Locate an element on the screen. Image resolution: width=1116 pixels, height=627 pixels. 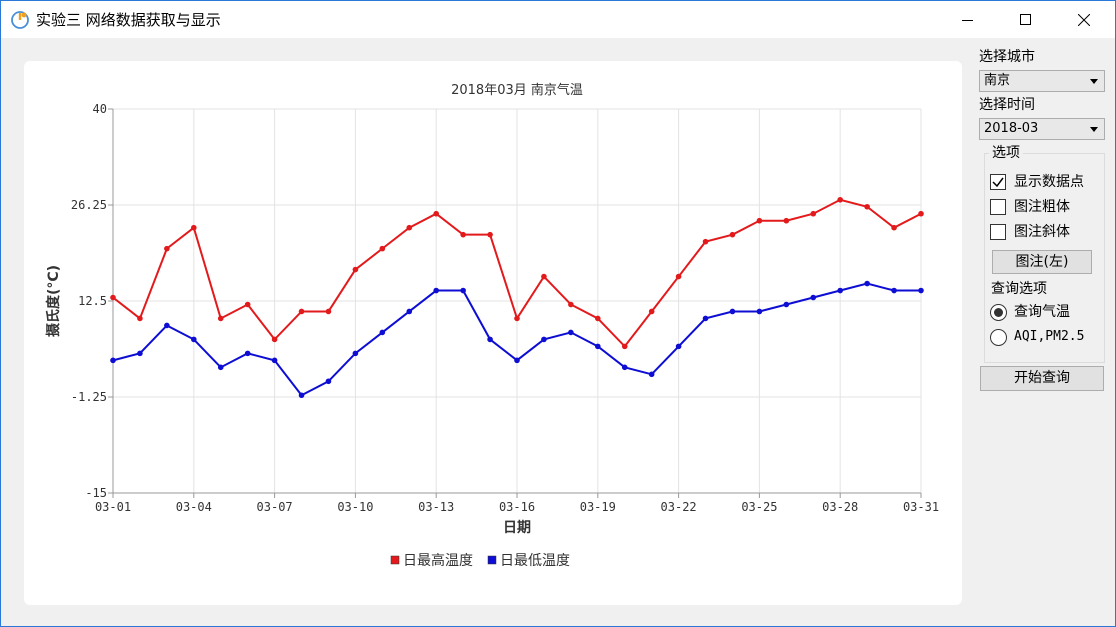
query-aqi-radio is located at coordinates (998, 337).